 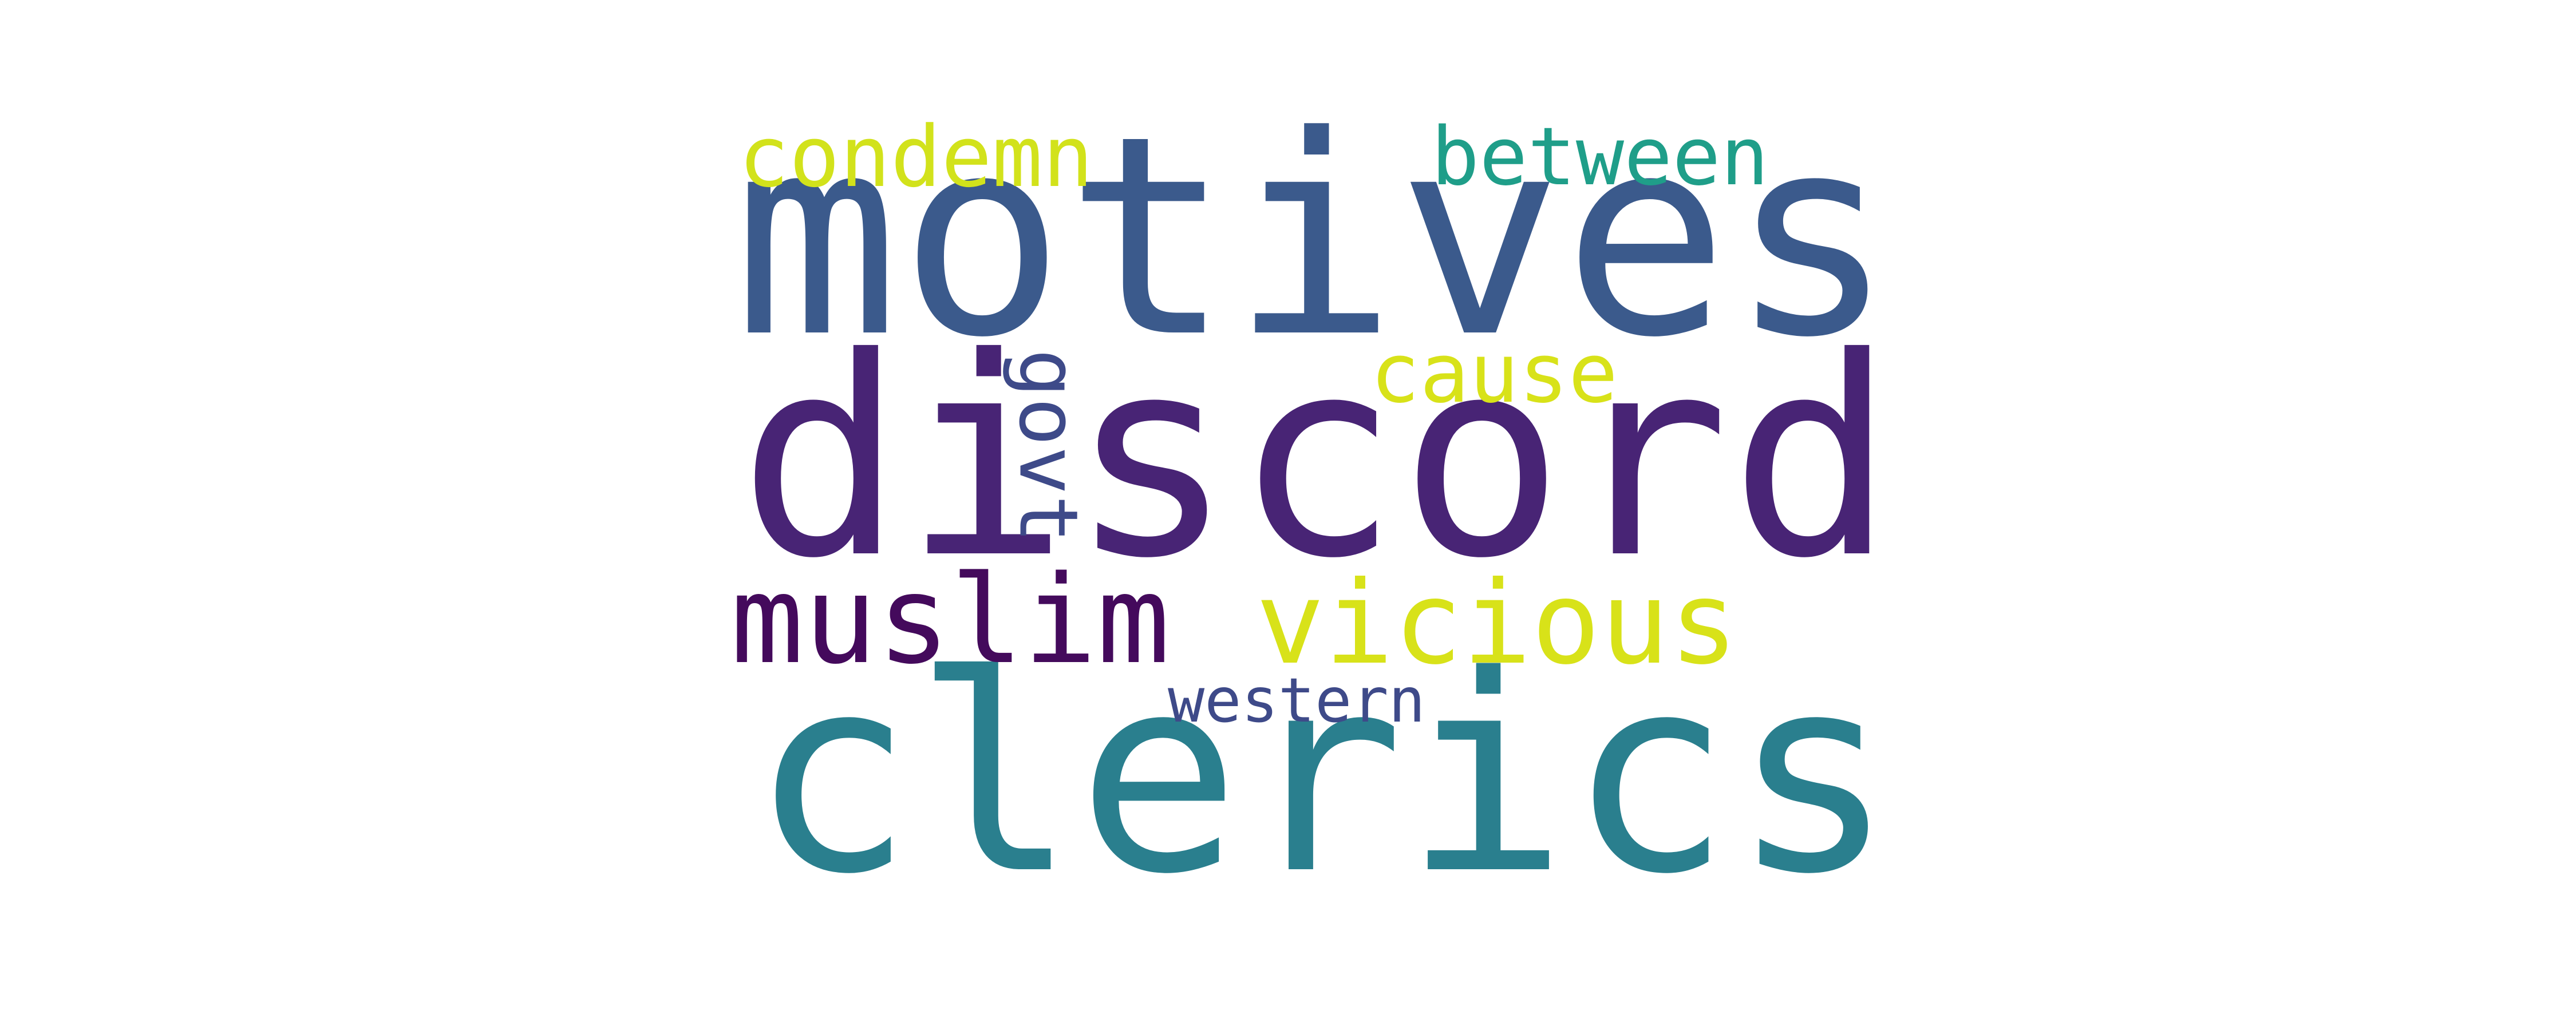 I want to click on word-western: western, so click(x=1296, y=700).